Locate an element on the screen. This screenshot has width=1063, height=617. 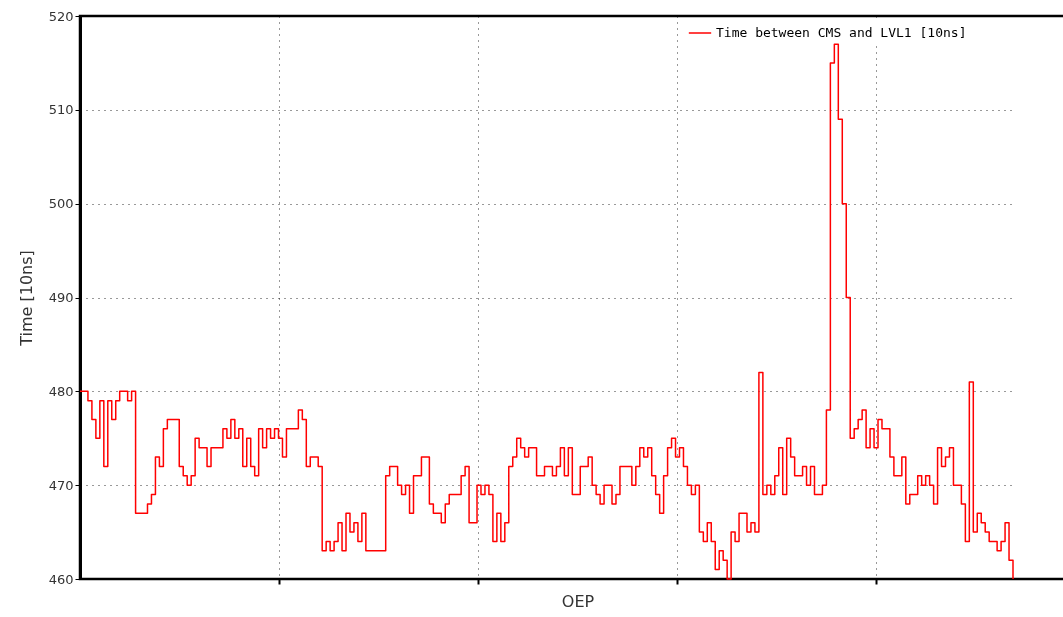
y-tick-label: 510 is located at coordinates (61, 110).